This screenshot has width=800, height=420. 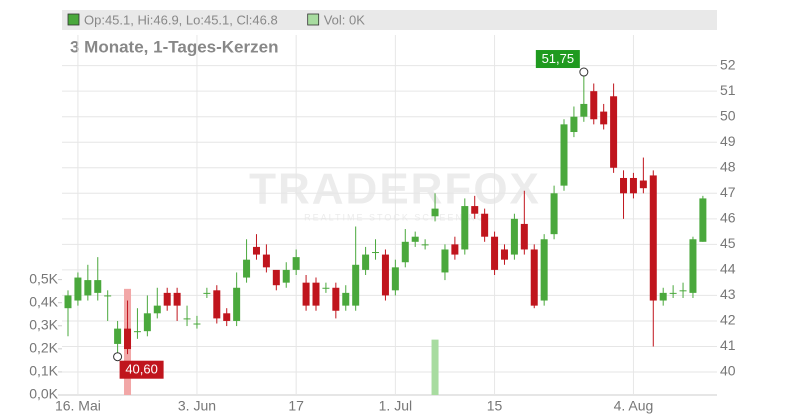 I want to click on x-tick-label: 17, so click(x=296, y=406).